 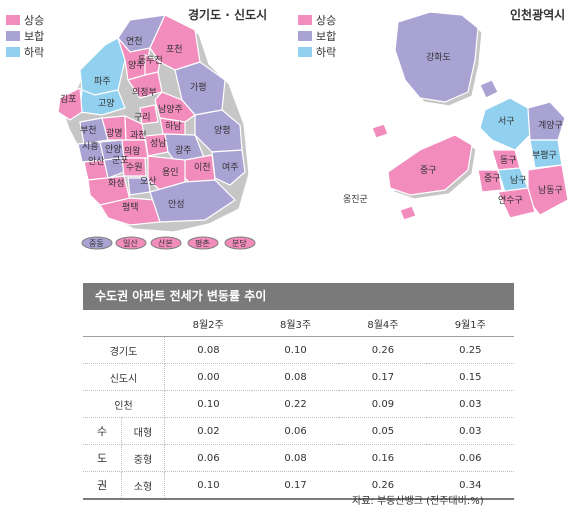 I want to click on label-seongnam: 성남, so click(x=158, y=143).